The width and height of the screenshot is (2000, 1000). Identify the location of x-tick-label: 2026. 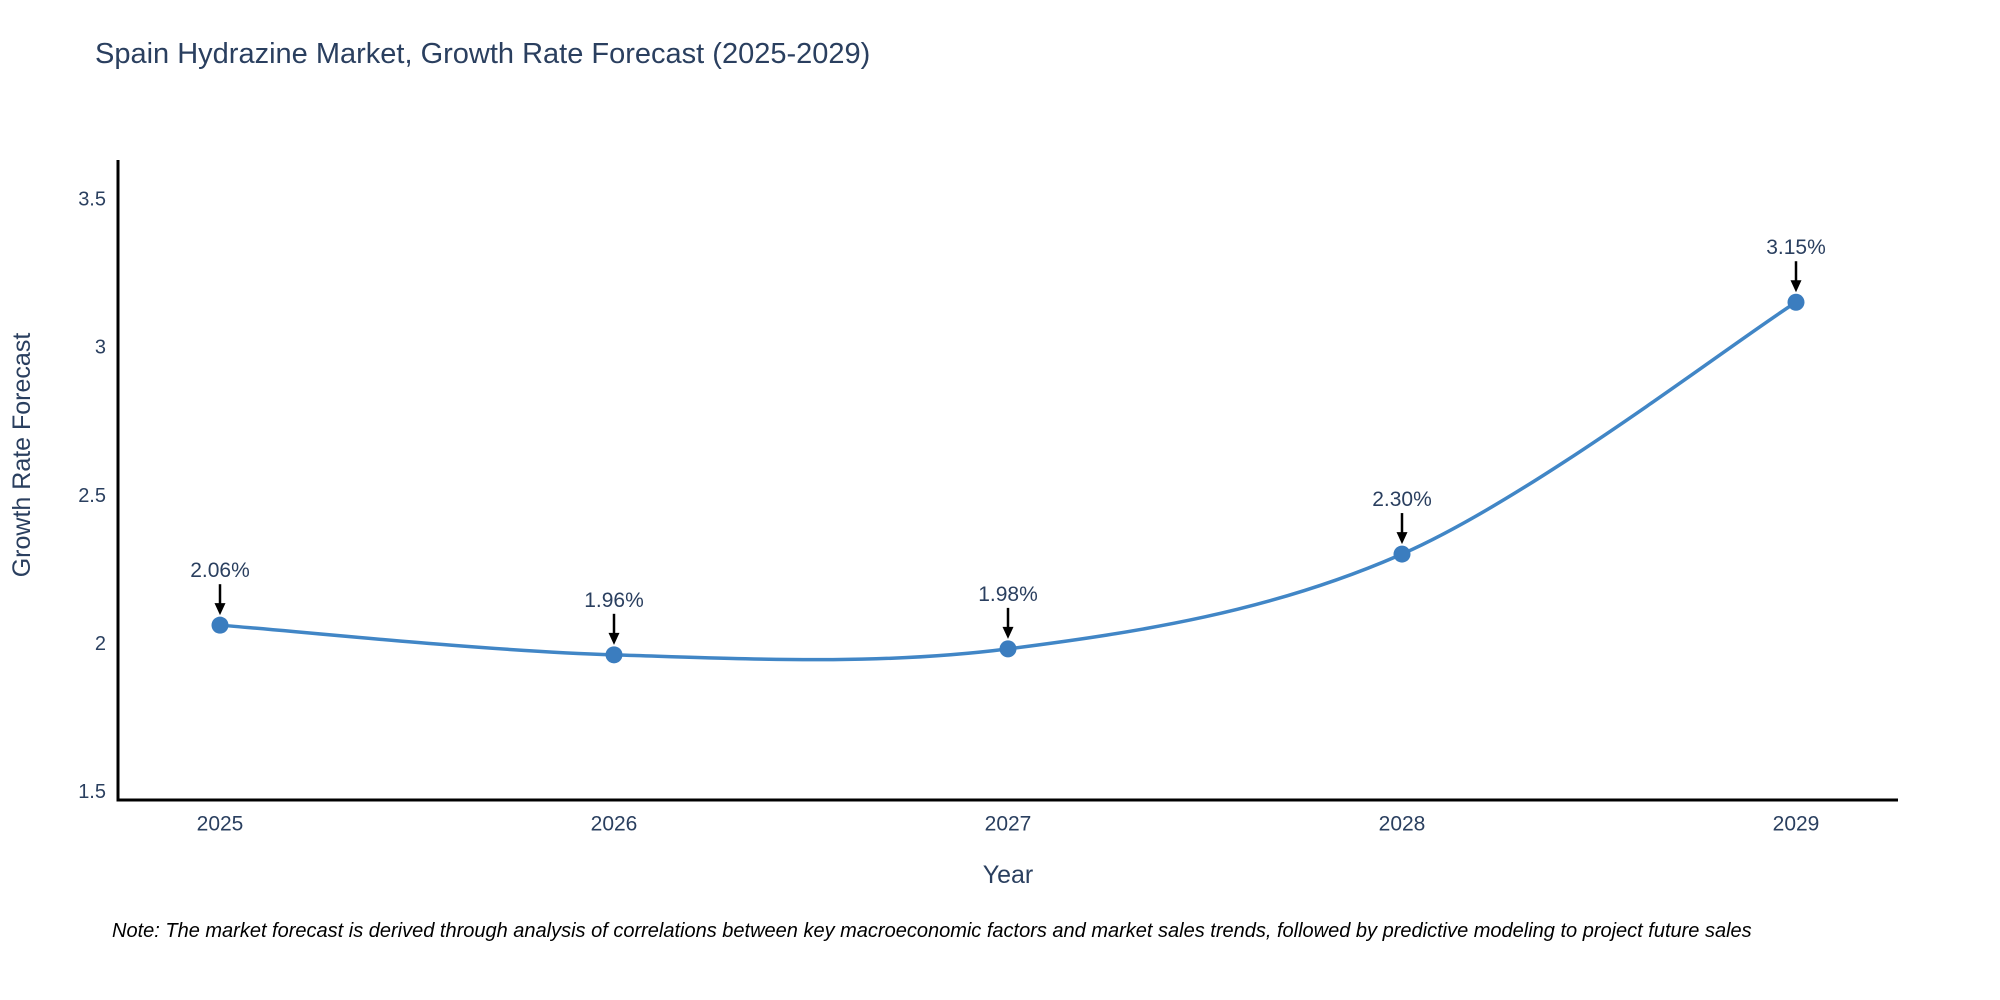
(614, 823).